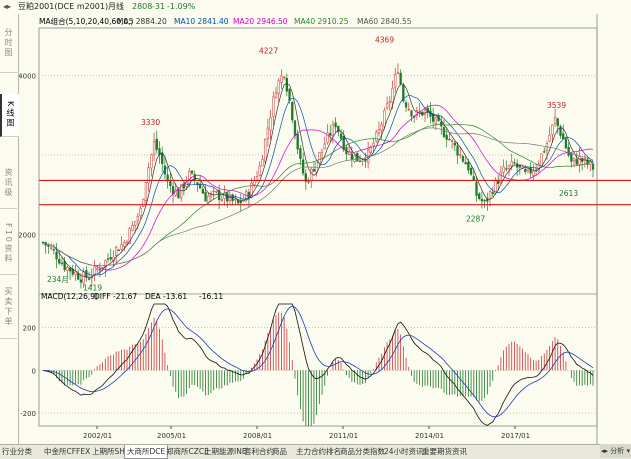 The width and height of the screenshot is (631, 459). I want to click on tab-order: 买卖下单, so click(8, 307).